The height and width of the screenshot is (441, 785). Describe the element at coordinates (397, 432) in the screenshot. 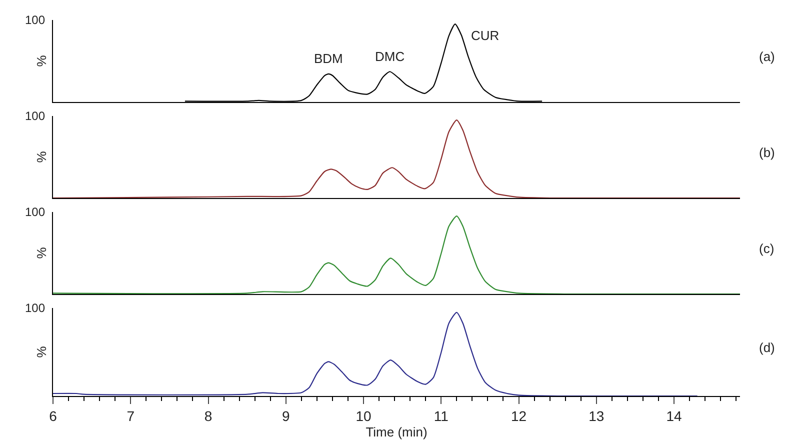

I see `x-axis-title: Time (min)` at that location.